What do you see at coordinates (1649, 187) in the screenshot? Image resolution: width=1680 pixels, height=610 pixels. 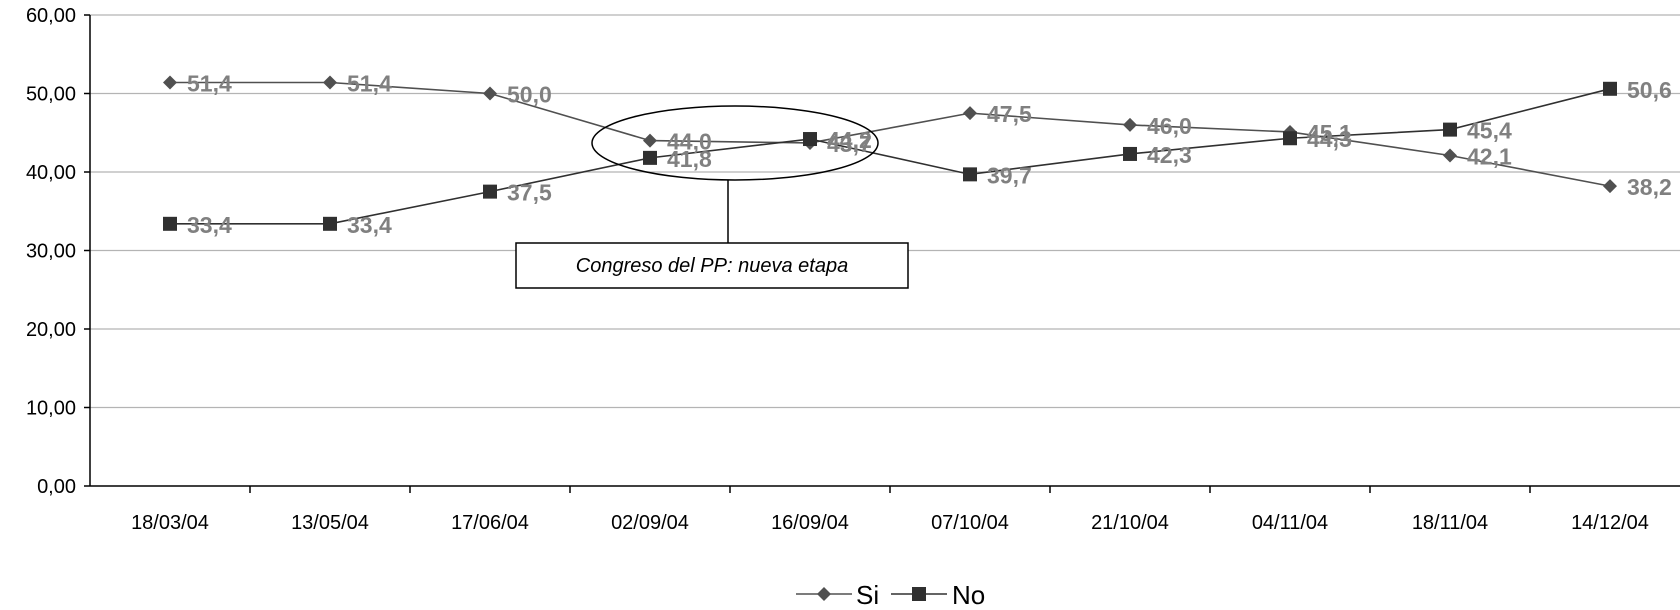 I see `data-label-si: 38,2` at bounding box center [1649, 187].